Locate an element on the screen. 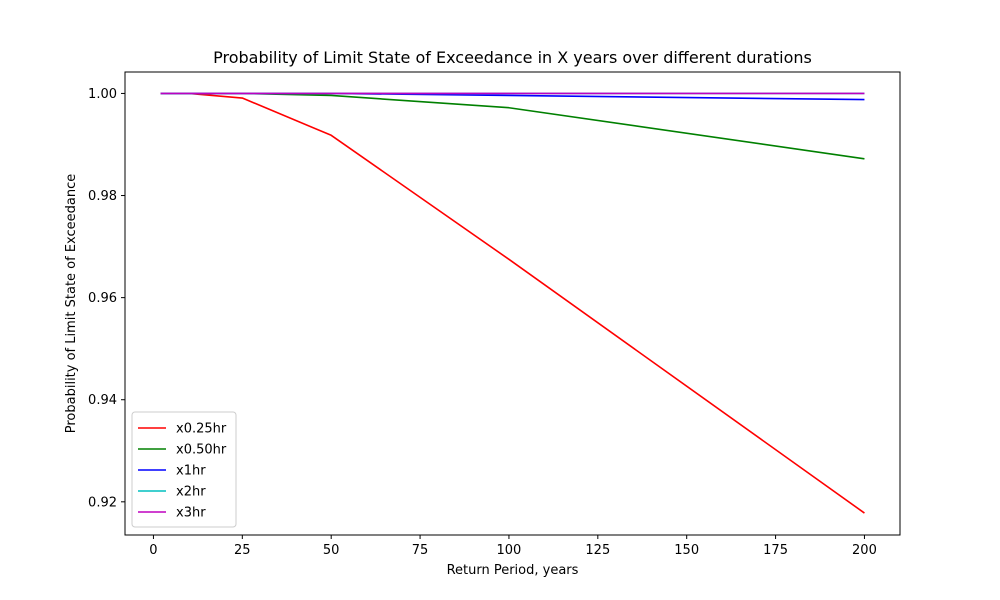 The width and height of the screenshot is (1000, 600). legend: x0.25hr x0.50hr x1hr x2hr x3hr is located at coordinates (184, 469).